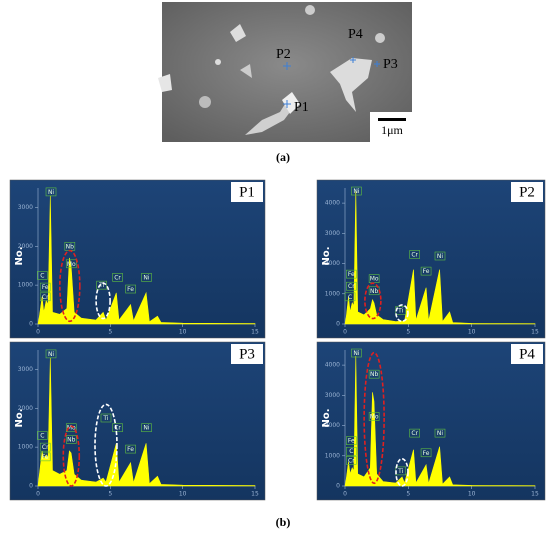 The width and height of the screenshot is (550, 539). What do you see at coordinates (527, 192) in the screenshot?
I see `chart-title: P2` at bounding box center [527, 192].